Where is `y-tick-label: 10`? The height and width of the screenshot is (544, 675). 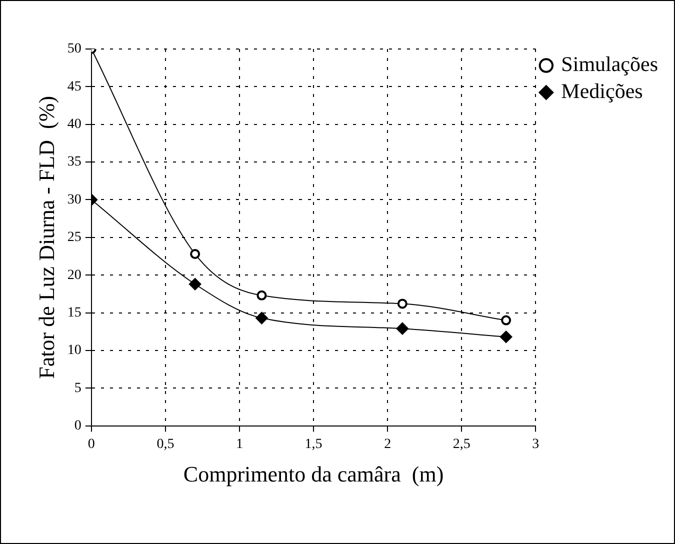
y-tick-label: 10 is located at coordinates (74, 350).